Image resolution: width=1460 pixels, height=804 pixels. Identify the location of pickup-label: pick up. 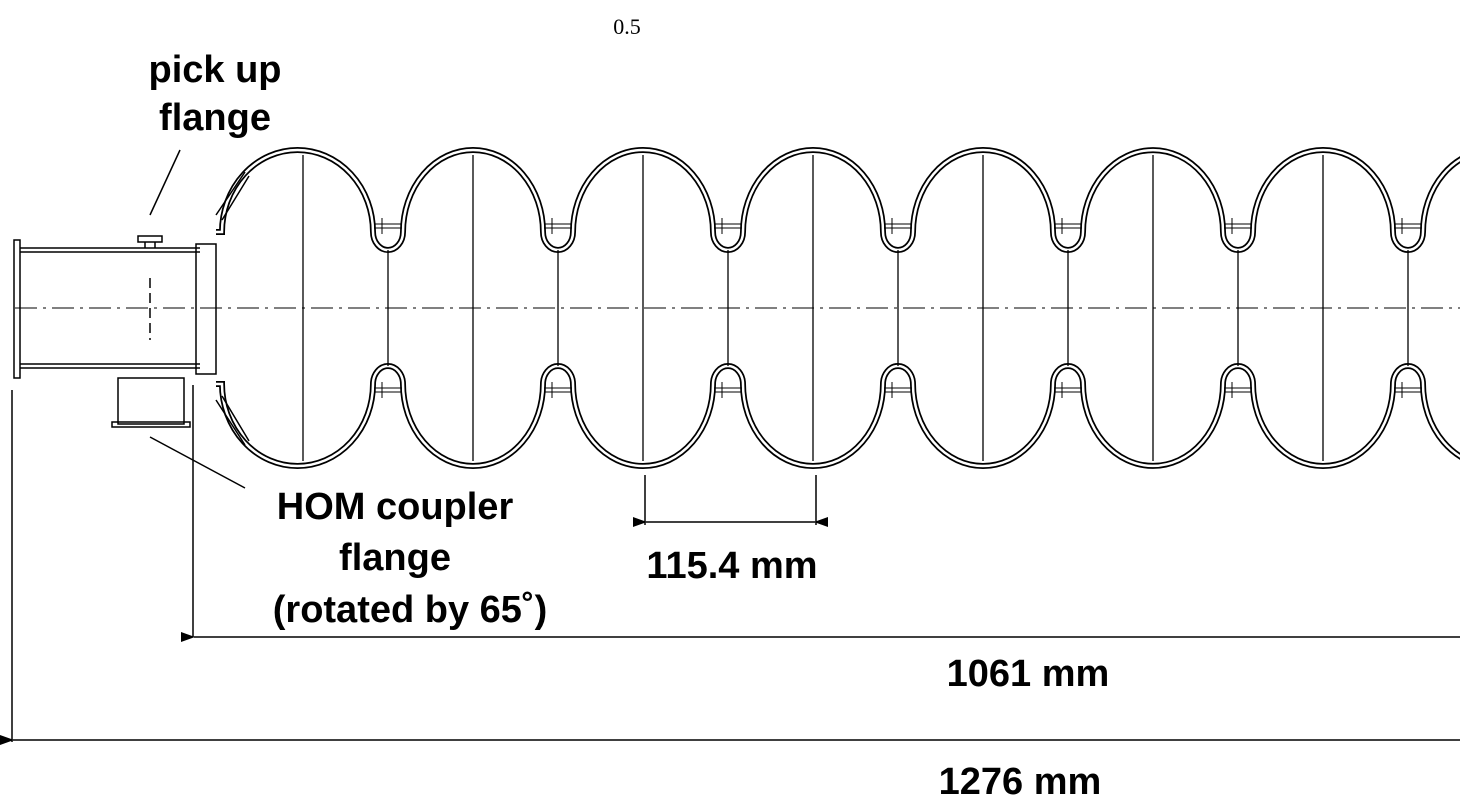
(214, 70).